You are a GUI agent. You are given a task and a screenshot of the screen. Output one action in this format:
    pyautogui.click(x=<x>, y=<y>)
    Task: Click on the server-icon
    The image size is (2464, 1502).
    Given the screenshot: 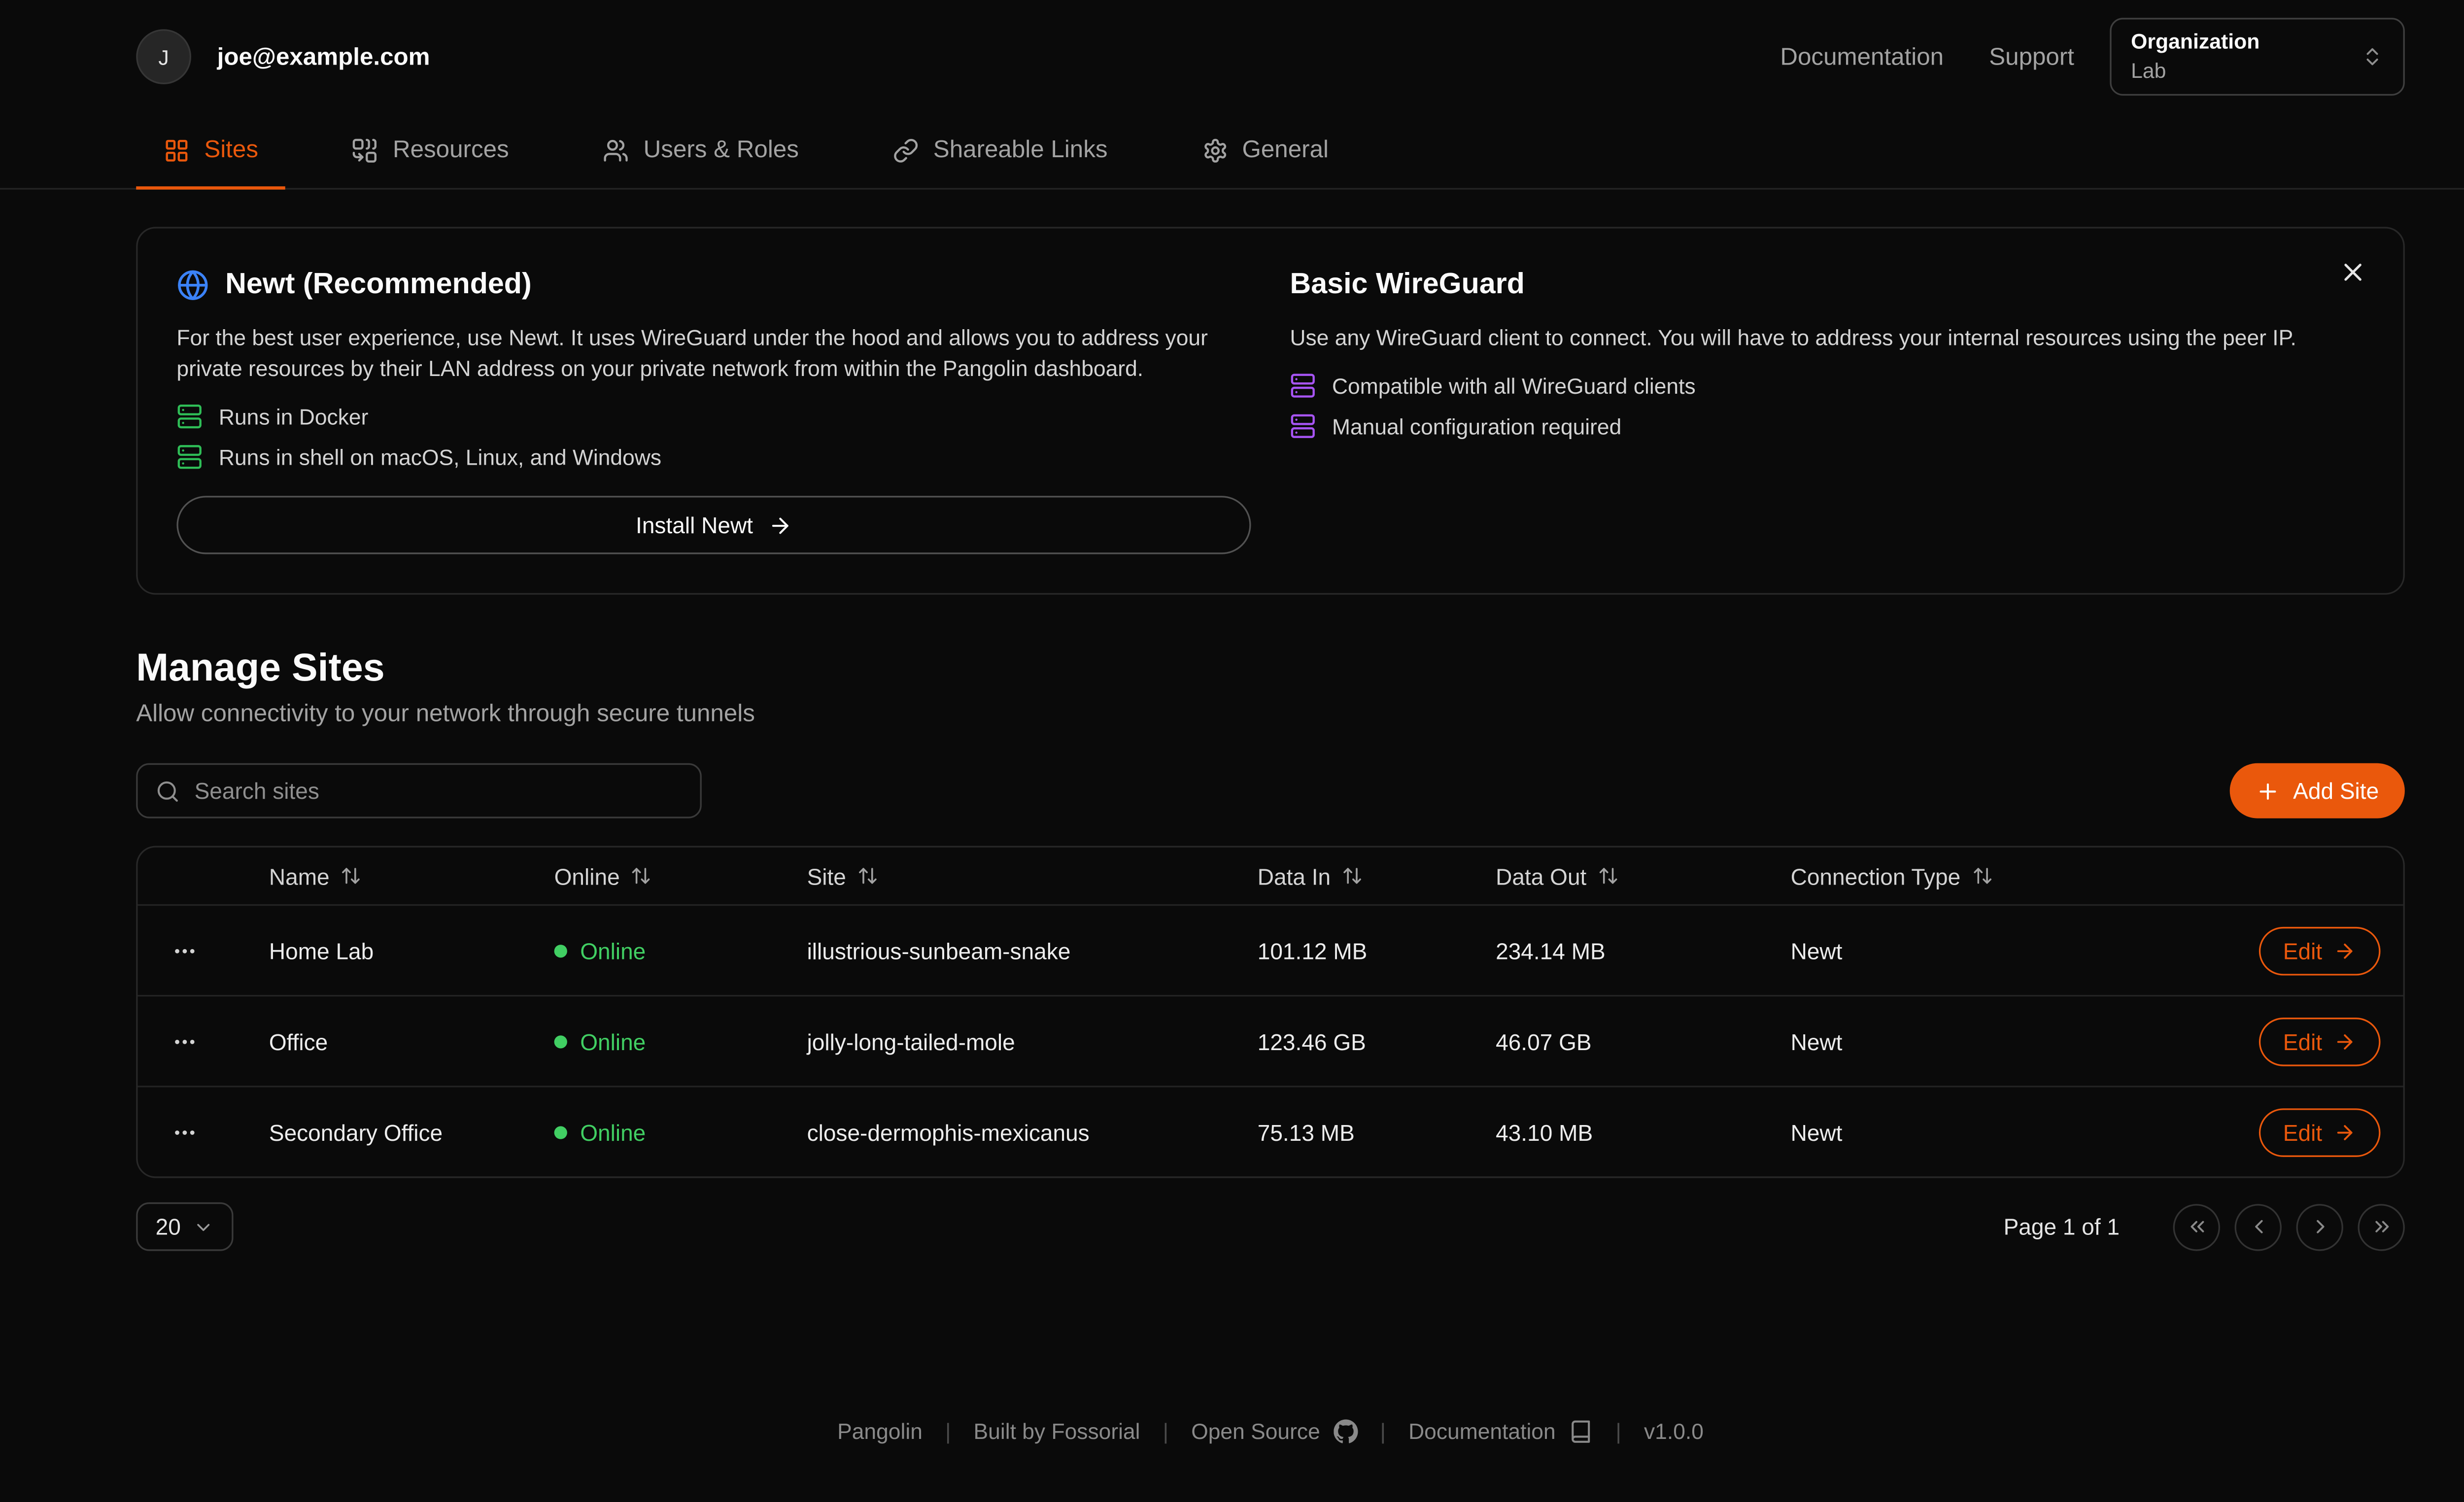 What is the action you would take?
    pyautogui.click(x=189, y=457)
    